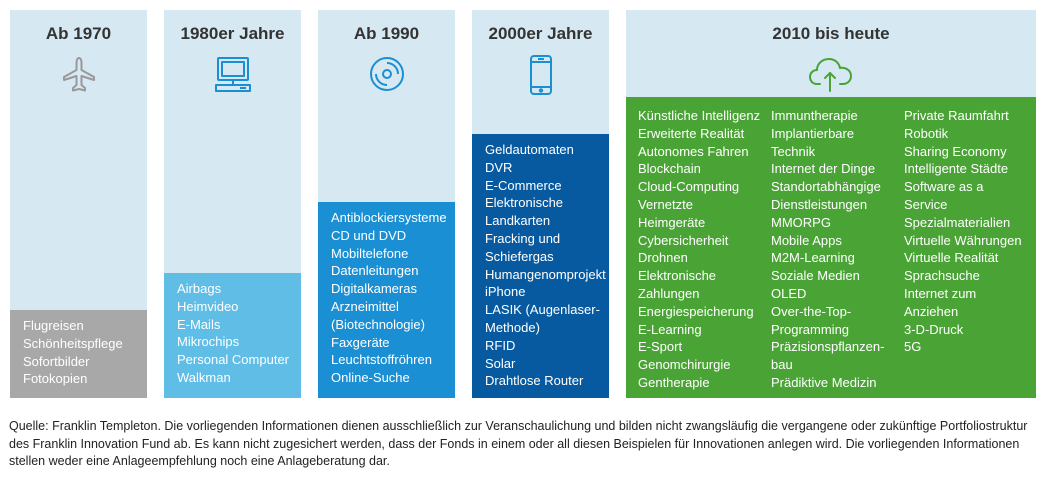 The height and width of the screenshot is (477, 1046). Describe the element at coordinates (232, 33) in the screenshot. I see `column-title: 1980er Jahre` at that location.